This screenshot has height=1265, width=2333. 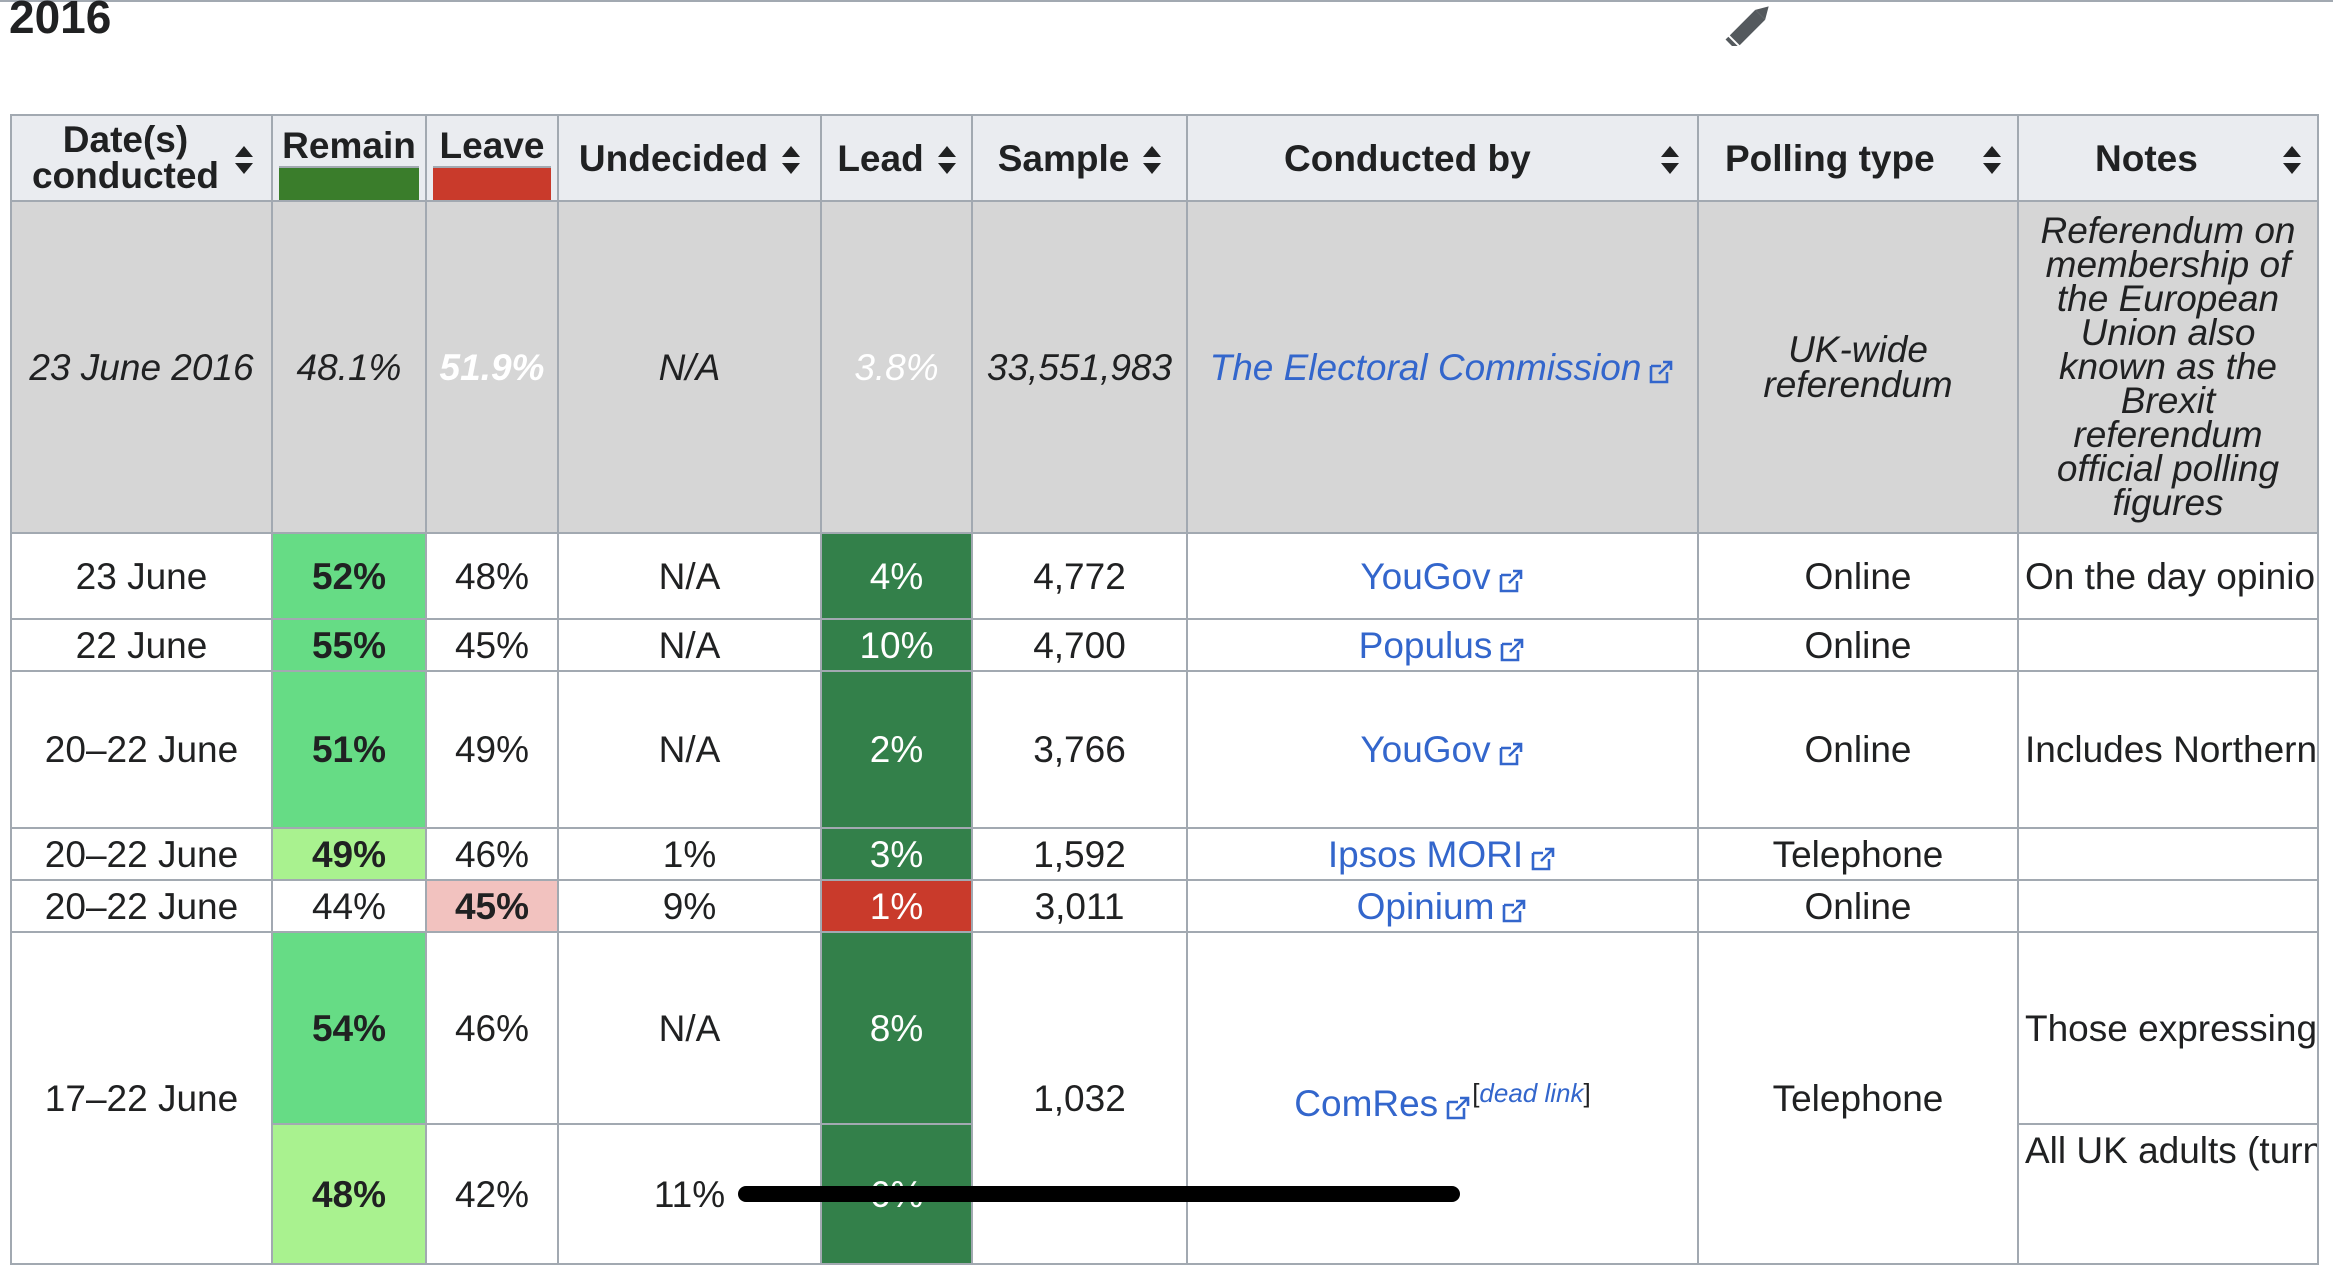 What do you see at coordinates (1079, 854) in the screenshot?
I see `cell-sample: 1,592` at bounding box center [1079, 854].